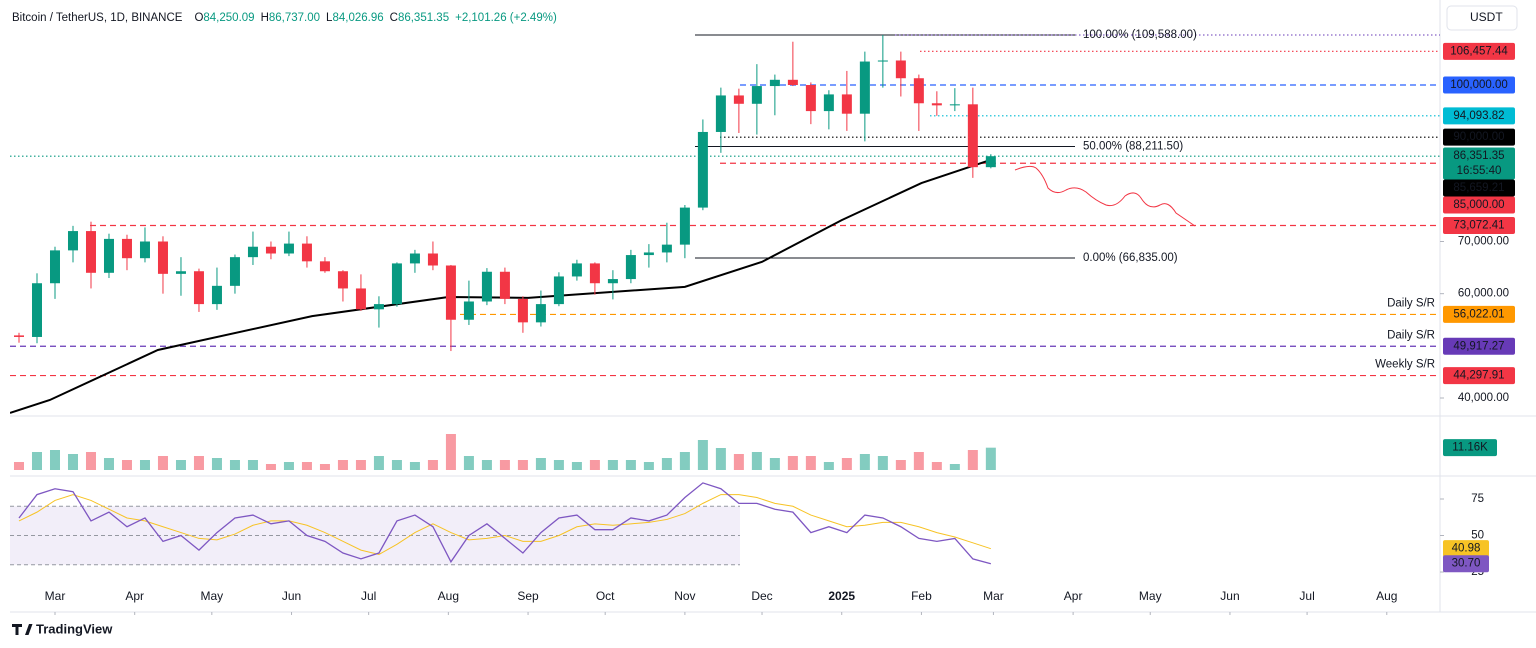 The width and height of the screenshot is (1536, 648). I want to click on x-tick-label: Dec, so click(761, 596).